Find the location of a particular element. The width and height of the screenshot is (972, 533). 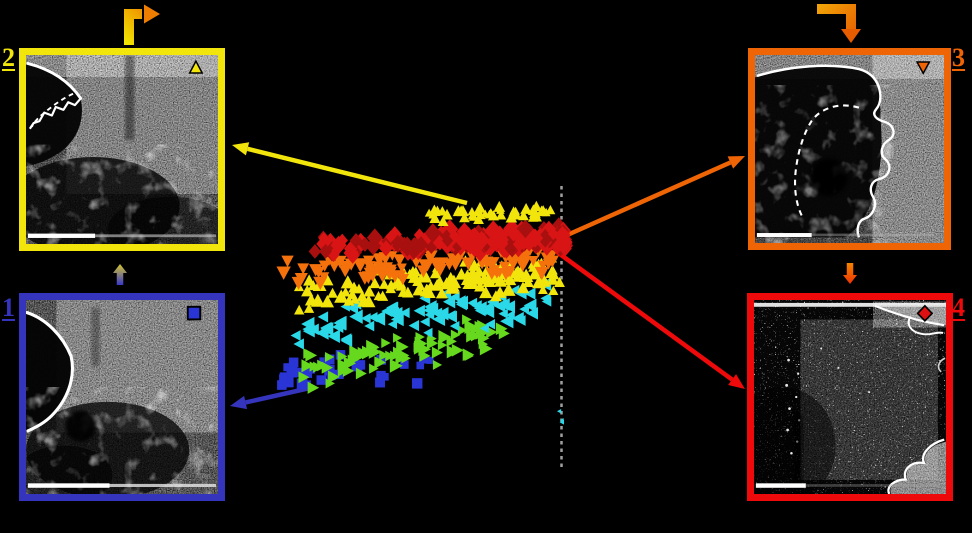

series-panel-2-triangle-up-upper is located at coordinates (490, 213).